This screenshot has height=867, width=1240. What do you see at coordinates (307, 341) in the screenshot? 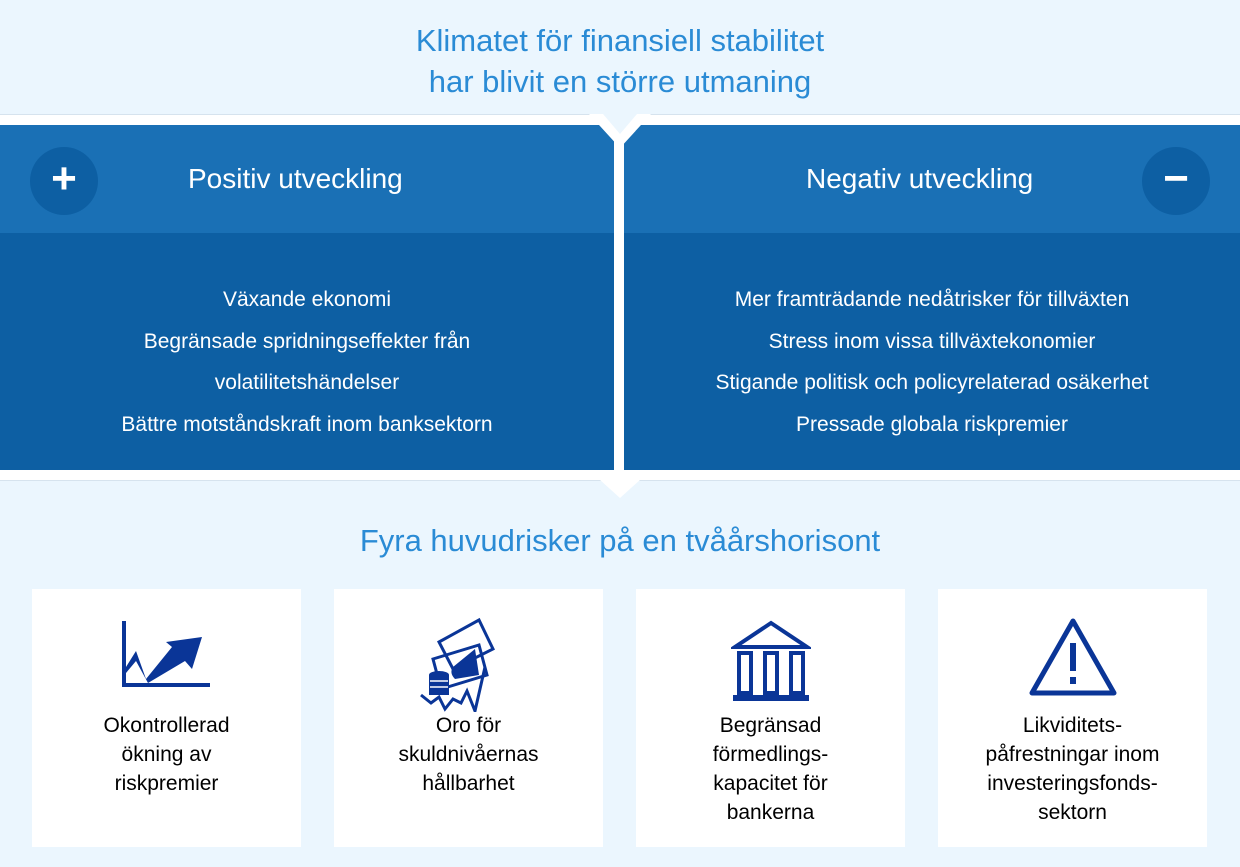
I see `positive-item: Begränsade spridningseffekter från` at bounding box center [307, 341].